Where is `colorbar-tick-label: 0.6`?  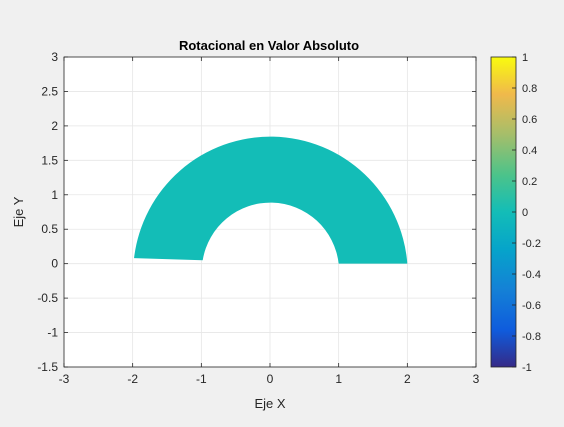
colorbar-tick-label: 0.6 is located at coordinates (529, 120).